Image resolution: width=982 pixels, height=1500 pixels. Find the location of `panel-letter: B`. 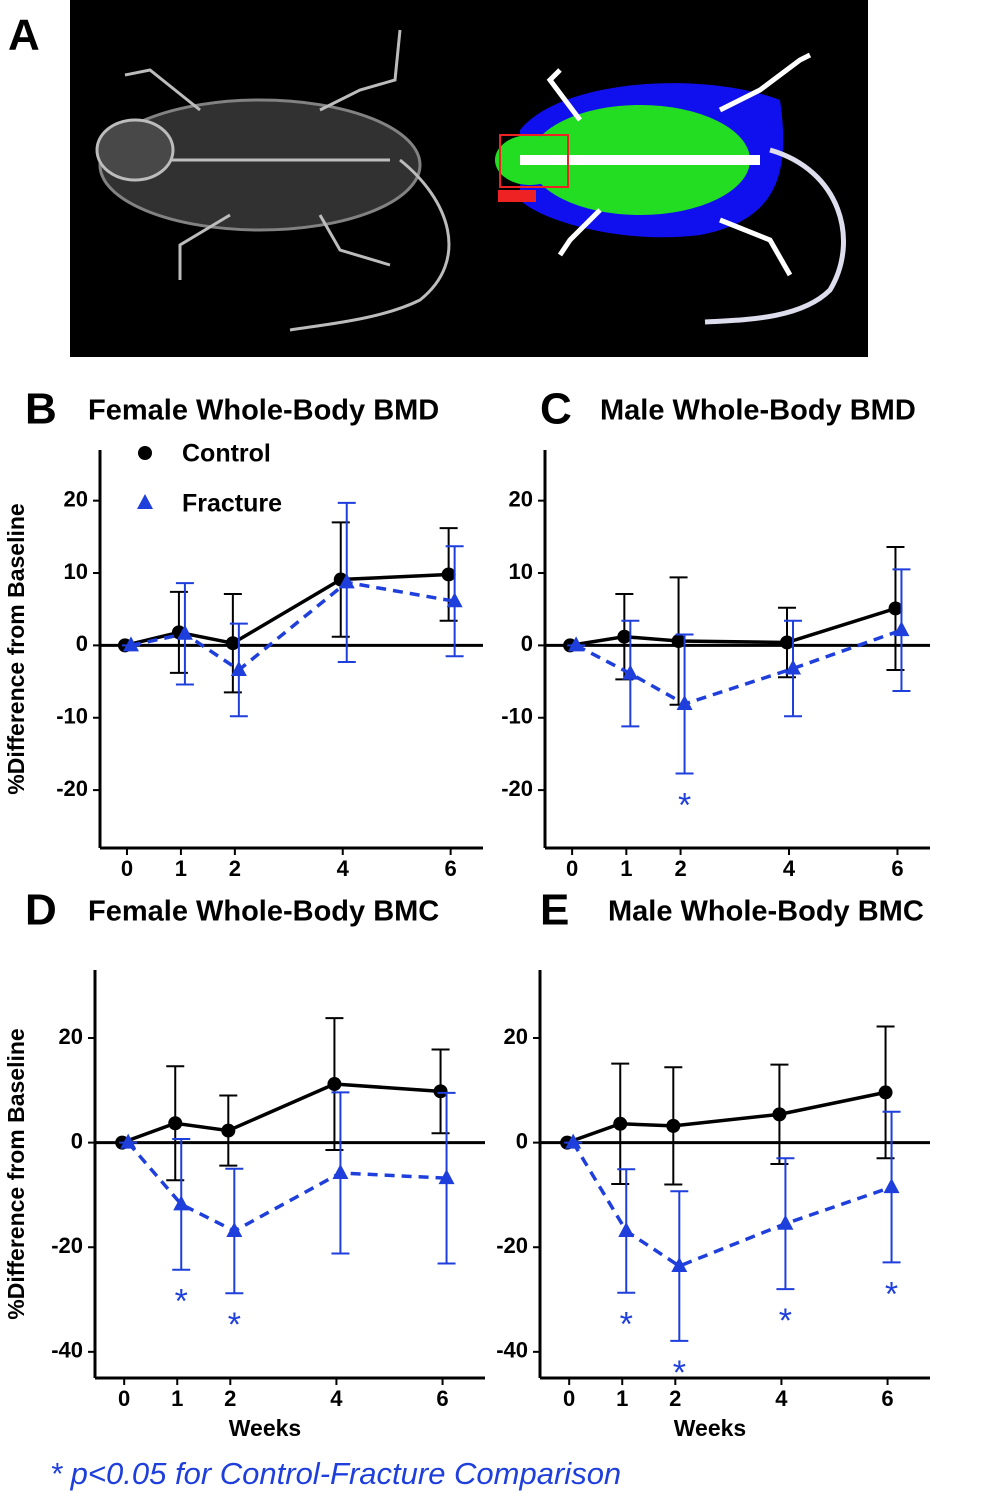

panel-letter: B is located at coordinates (41, 409).